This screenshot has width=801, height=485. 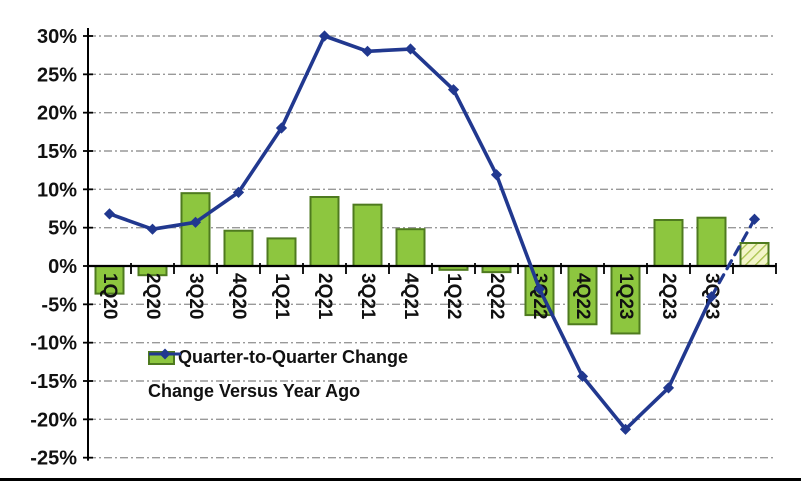 What do you see at coordinates (281, 128) in the screenshot?
I see `line-marker-1Q21` at bounding box center [281, 128].